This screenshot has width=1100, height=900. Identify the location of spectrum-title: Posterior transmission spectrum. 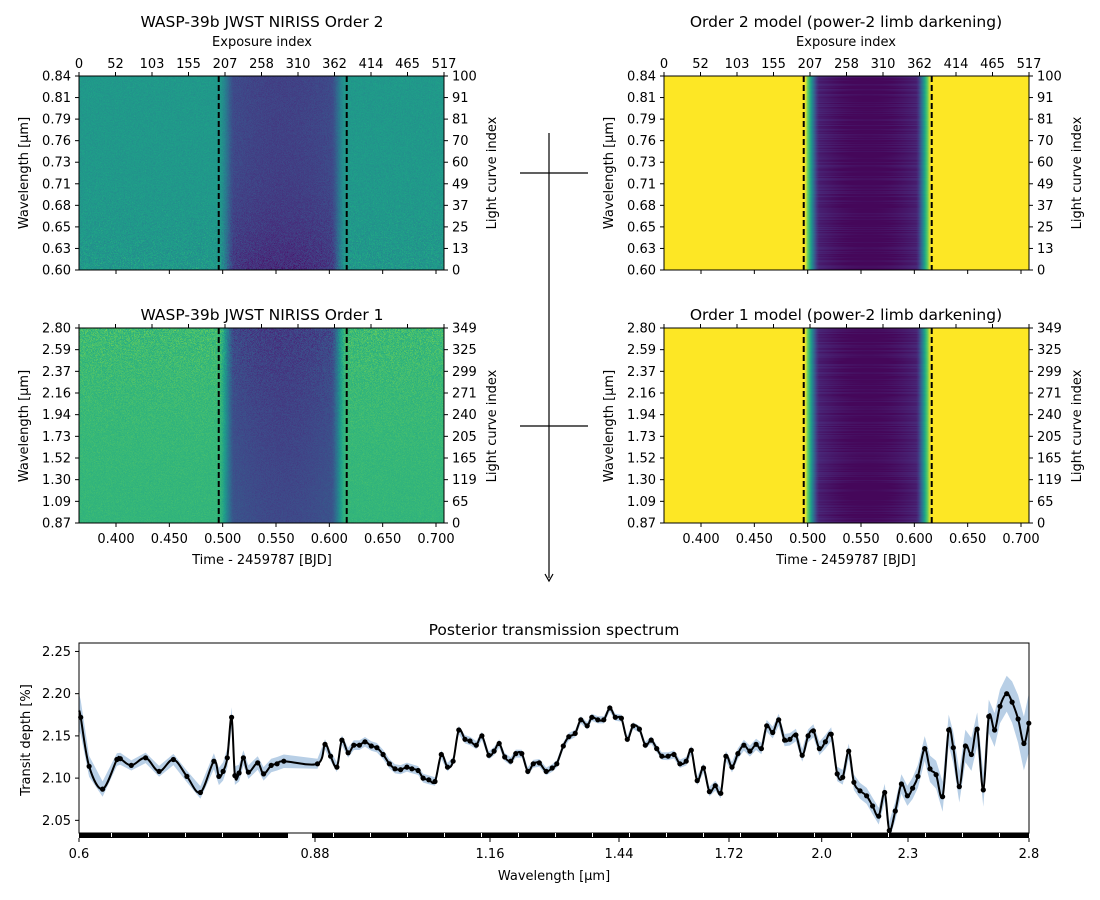
(554, 630).